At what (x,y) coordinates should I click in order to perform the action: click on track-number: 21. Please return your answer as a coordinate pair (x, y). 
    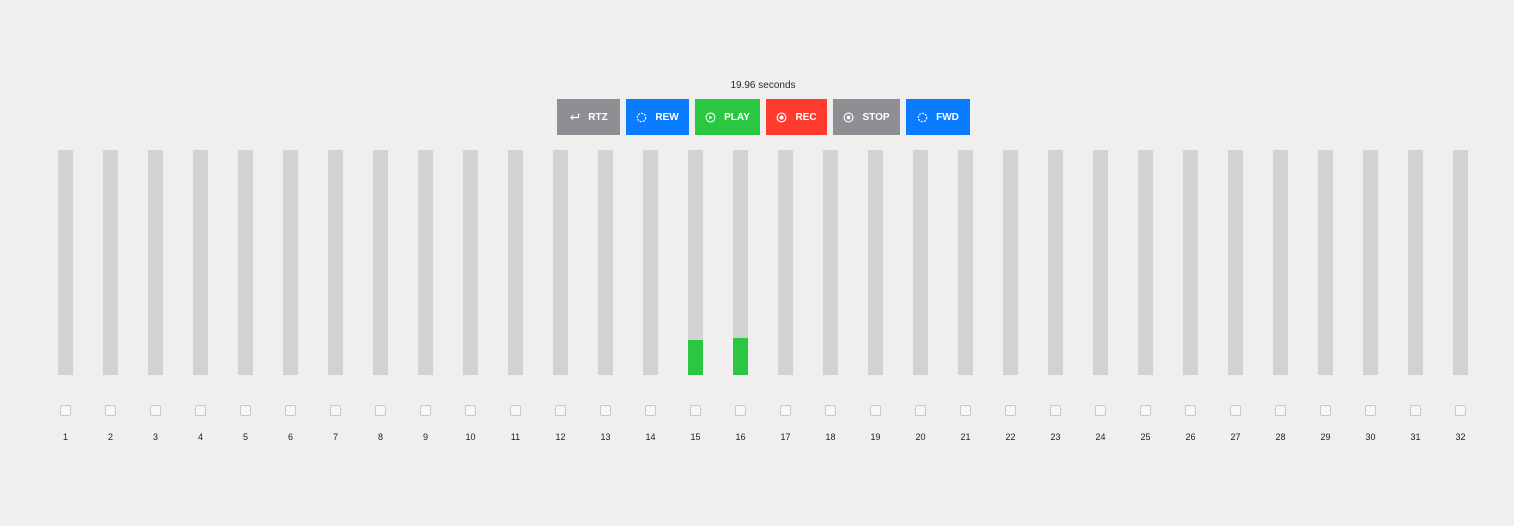
    Looking at the image, I should click on (965, 437).